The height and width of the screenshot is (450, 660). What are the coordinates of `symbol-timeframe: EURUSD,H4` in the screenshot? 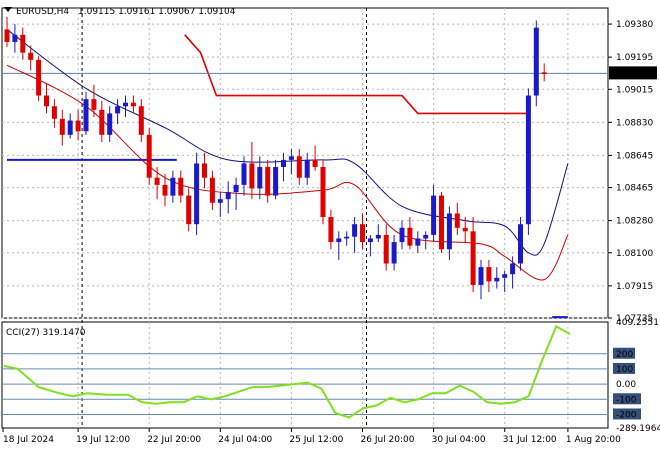 It's located at (42, 12).